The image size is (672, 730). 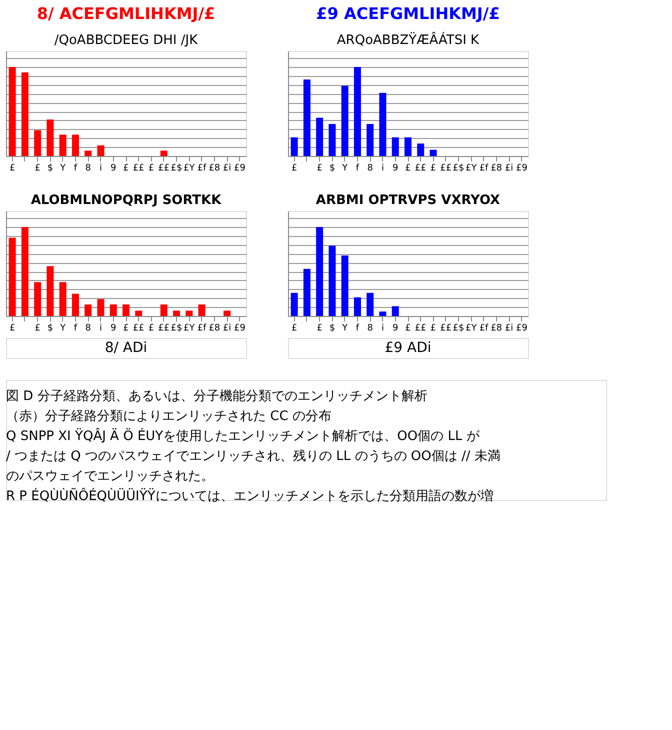 What do you see at coordinates (126, 40) in the screenshot?
I see `chart-title: /QoABBCDEEG DHI /JK` at bounding box center [126, 40].